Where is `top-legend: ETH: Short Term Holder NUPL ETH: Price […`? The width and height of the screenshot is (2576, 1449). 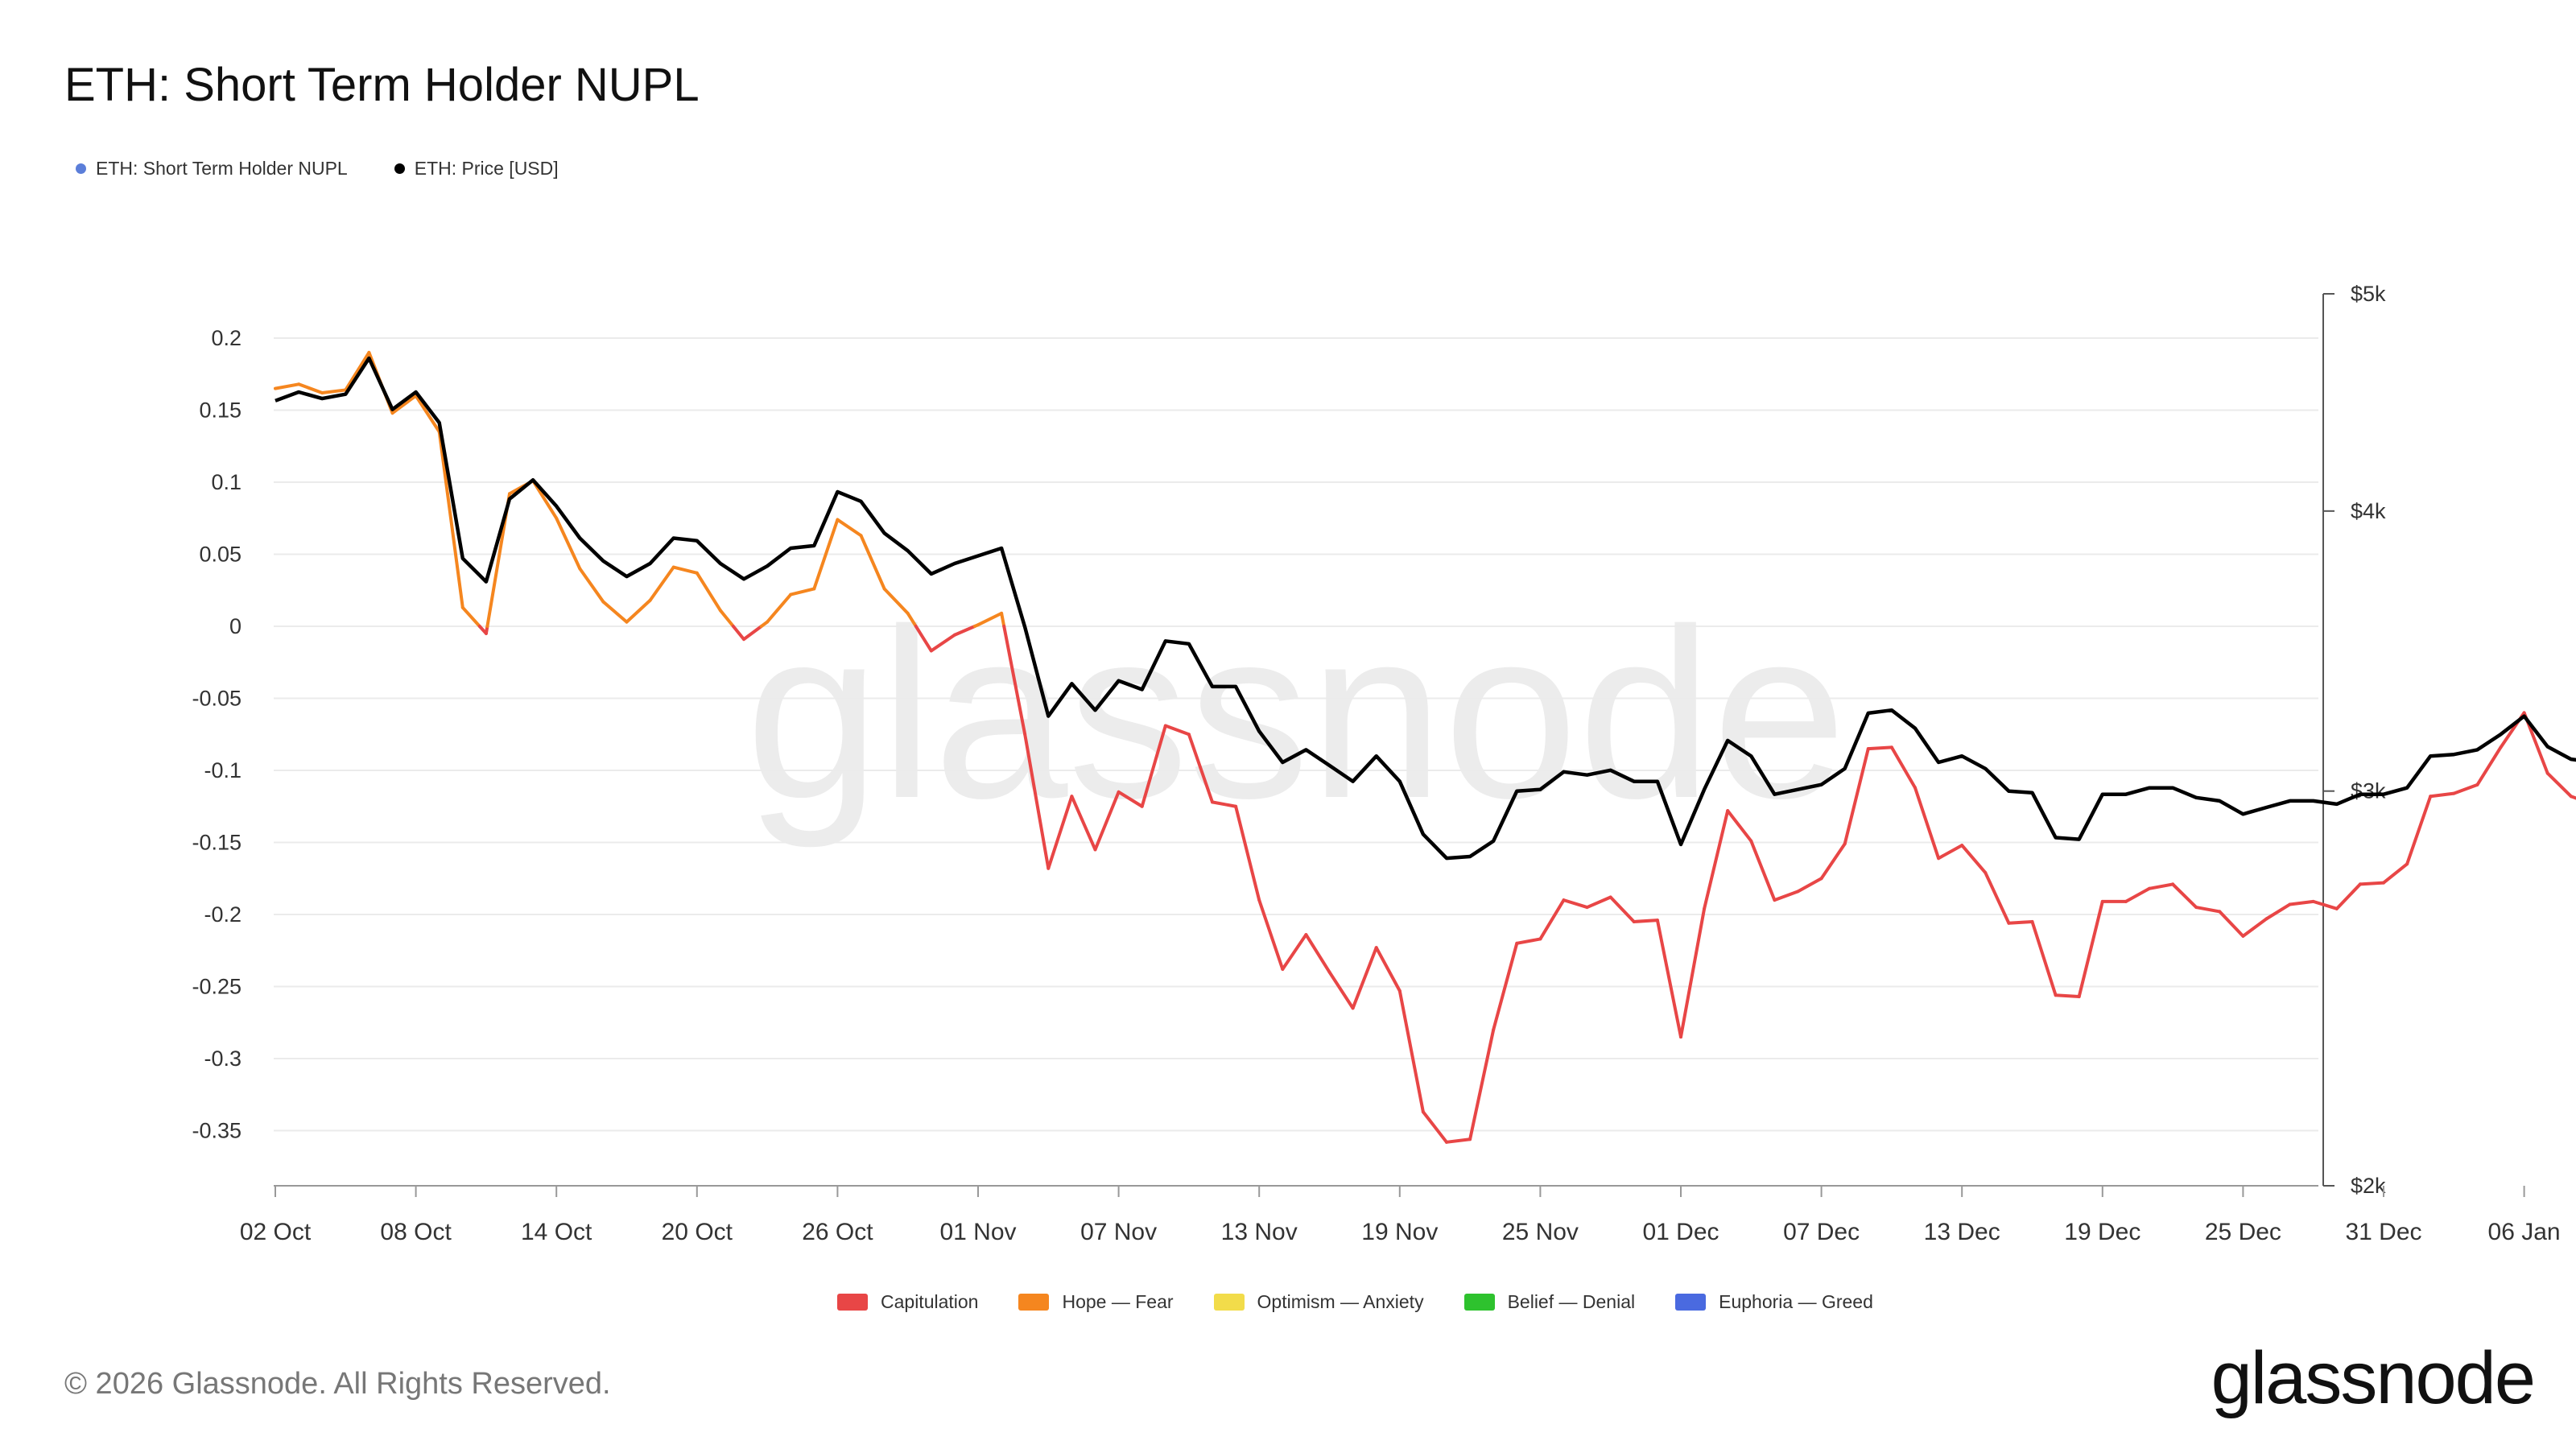
top-legend: ETH: Short Term Holder NUPL ETH: Price [… is located at coordinates (317, 169).